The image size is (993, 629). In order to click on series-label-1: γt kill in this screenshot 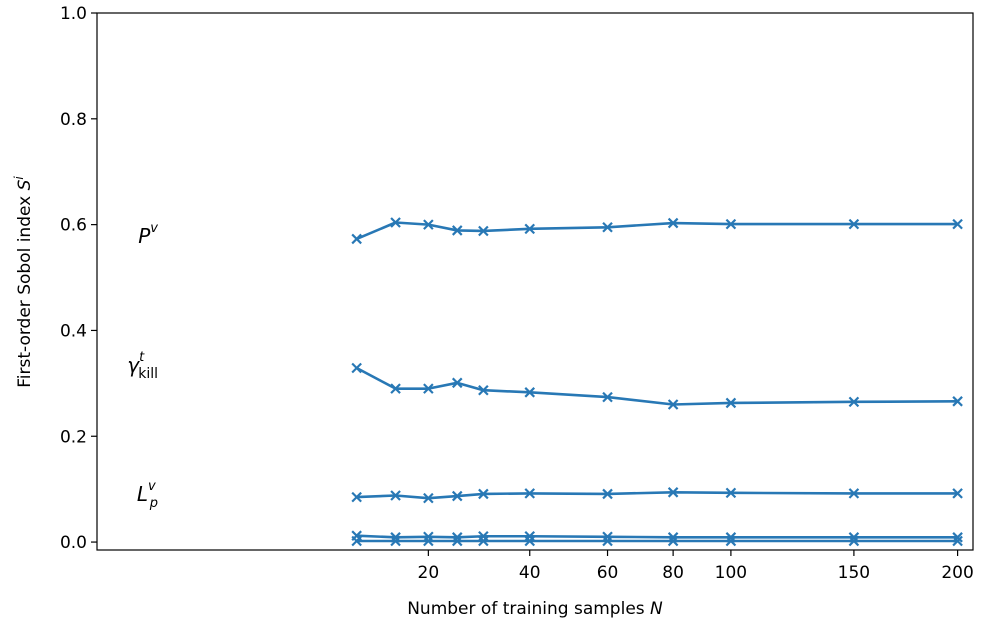, I will do `click(142, 366)`.